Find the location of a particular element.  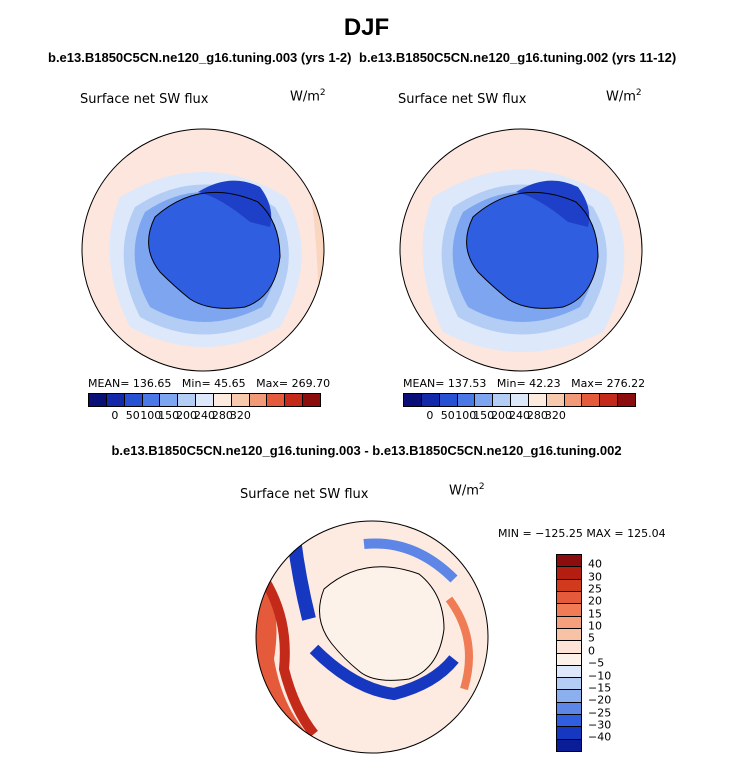

panel2-colorbar-tick: 280 is located at coordinates (537, 415).